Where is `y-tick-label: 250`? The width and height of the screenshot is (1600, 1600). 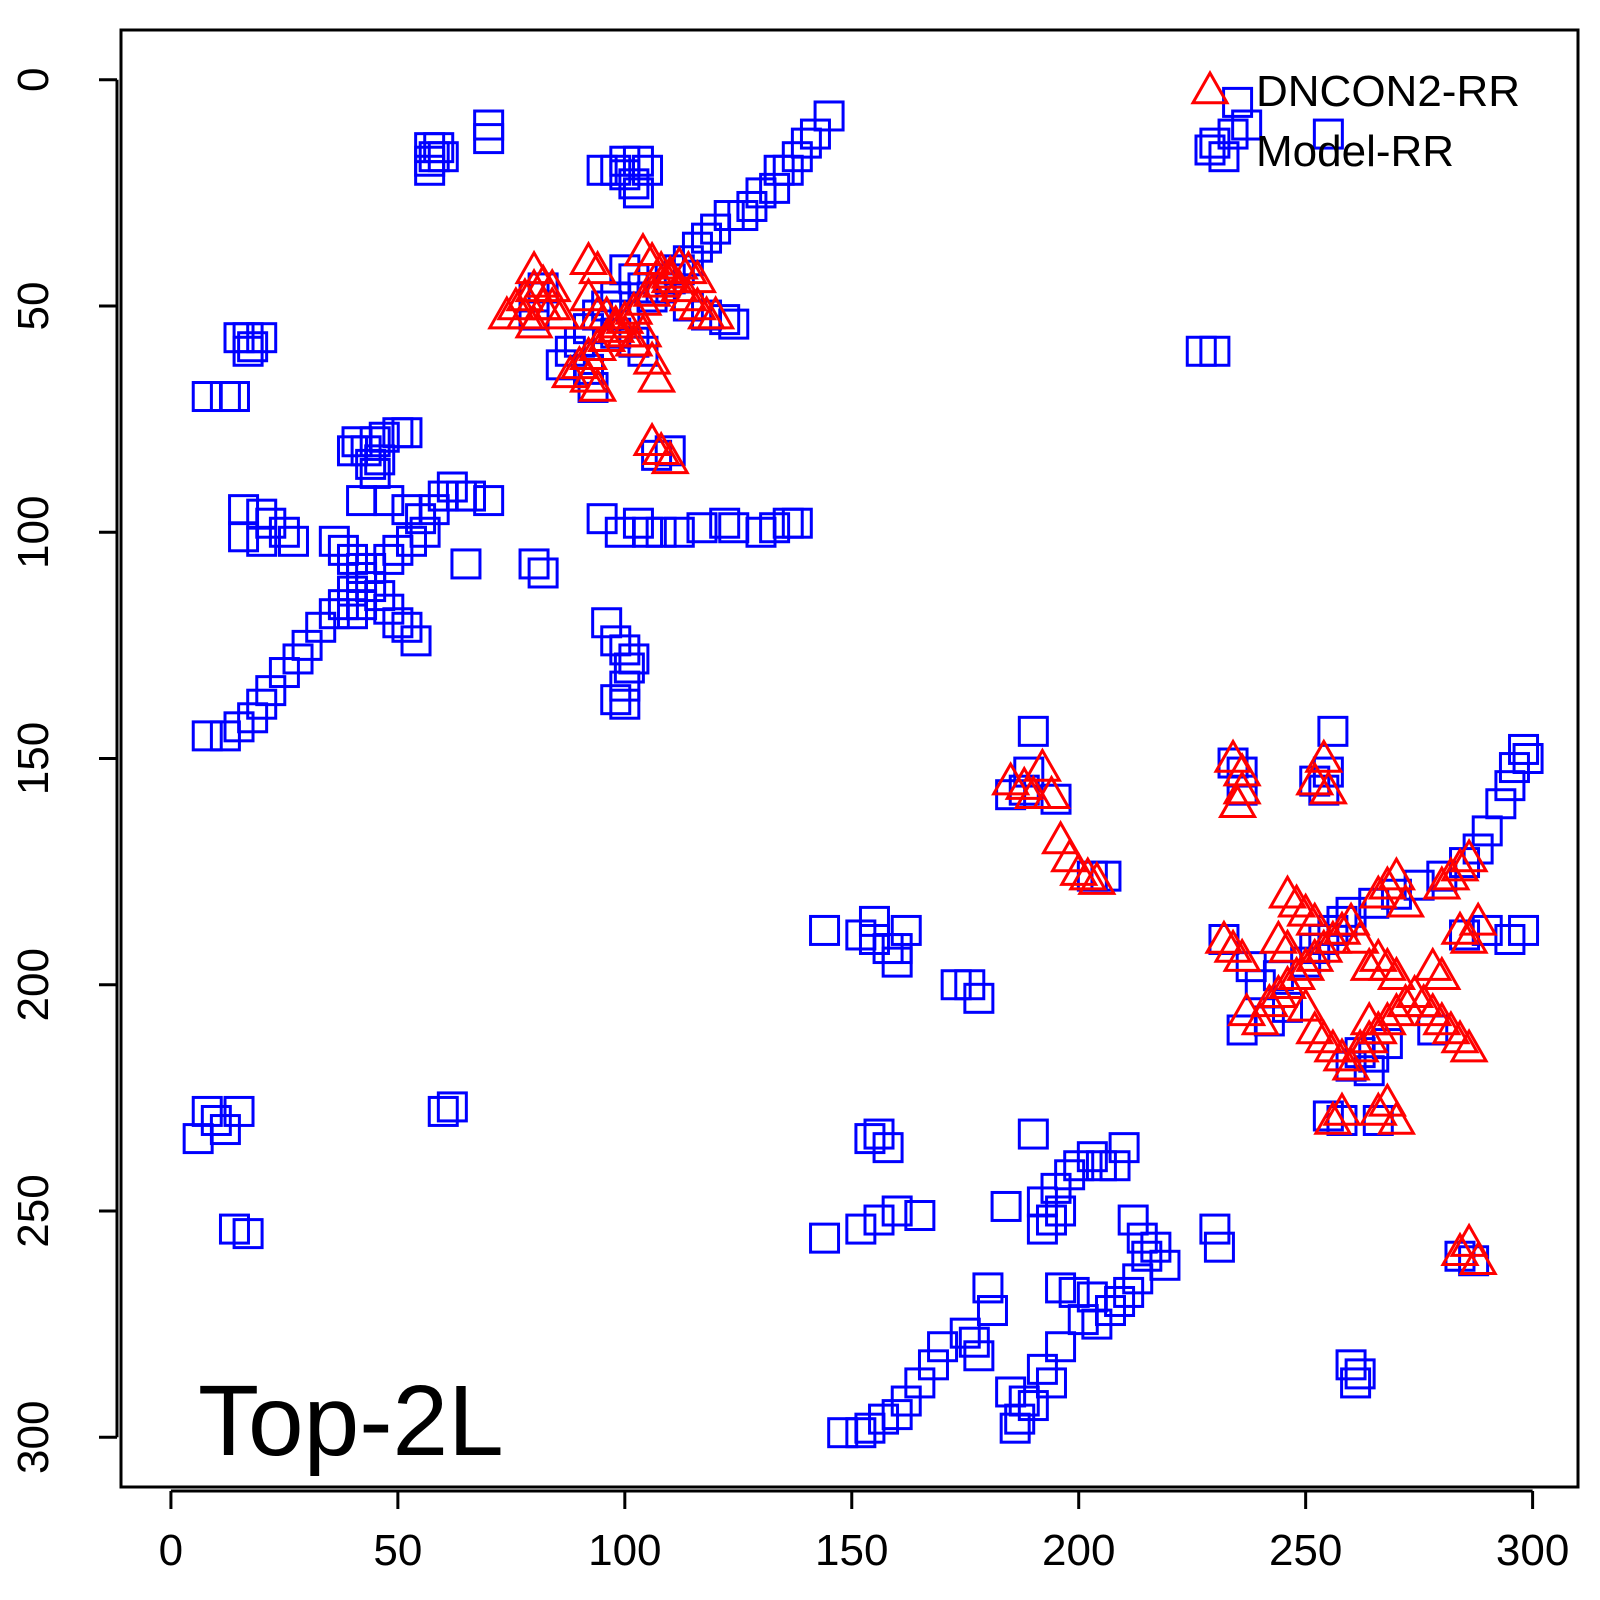 y-tick-label: 250 is located at coordinates (33, 1210).